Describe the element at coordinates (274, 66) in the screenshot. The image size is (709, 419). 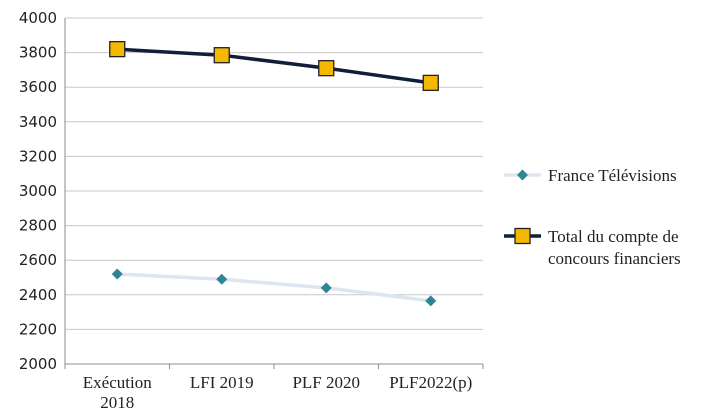
I see `series-line-total-compte` at that location.